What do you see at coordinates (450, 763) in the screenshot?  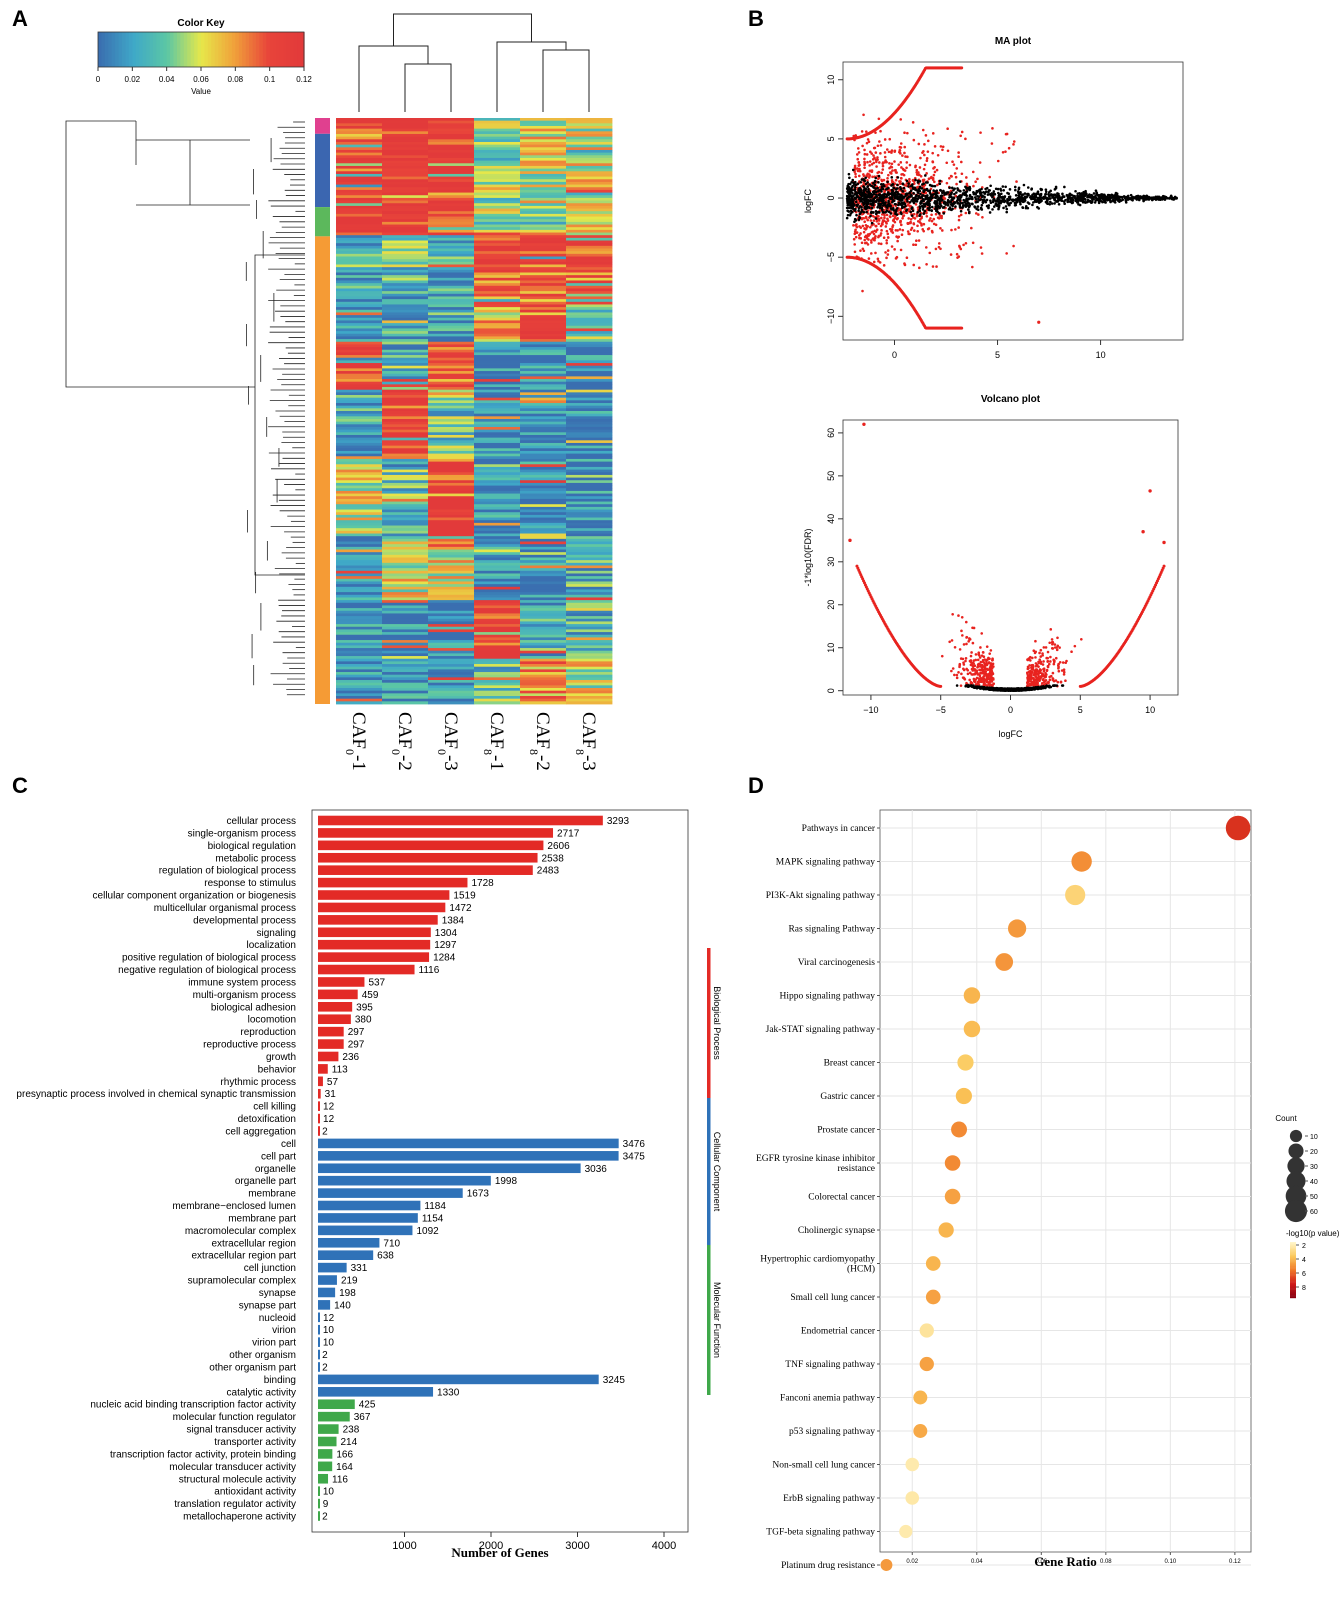 I see `sample-label-suffix: -3` at bounding box center [450, 763].